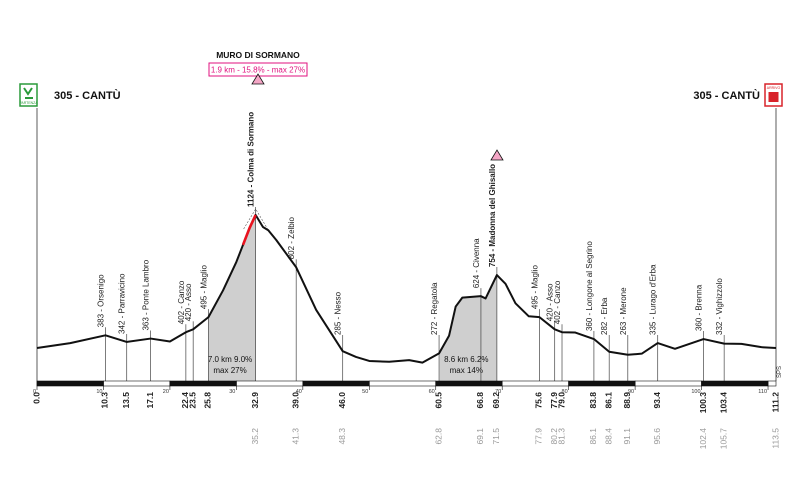 The height and width of the screenshot is (484, 800). I want to click on climb-stats: 8.6 km 6.2%, so click(466, 359).